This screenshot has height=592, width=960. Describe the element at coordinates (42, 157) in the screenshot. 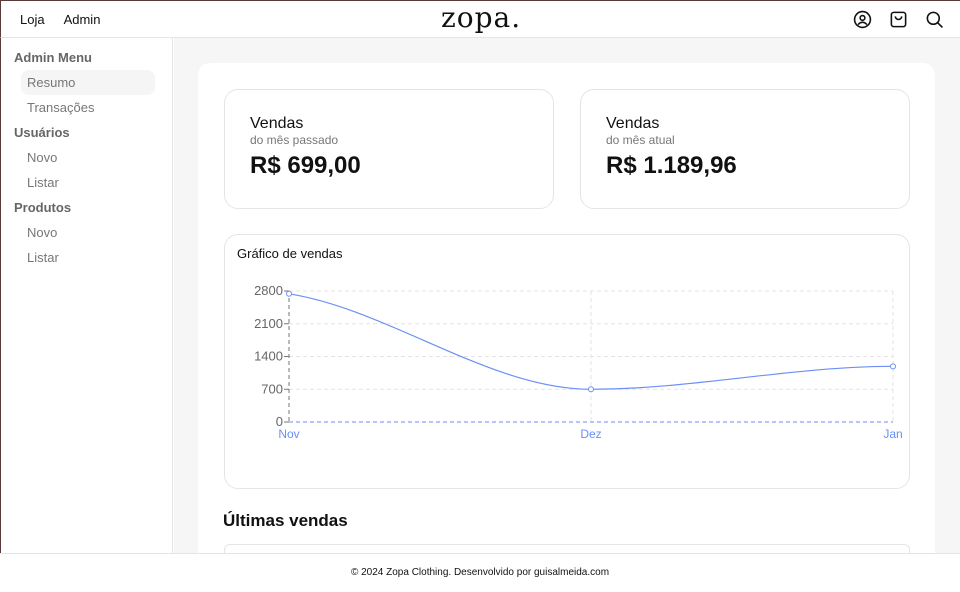

I see `sidebar-item-usuarios-novo: Novo` at that location.